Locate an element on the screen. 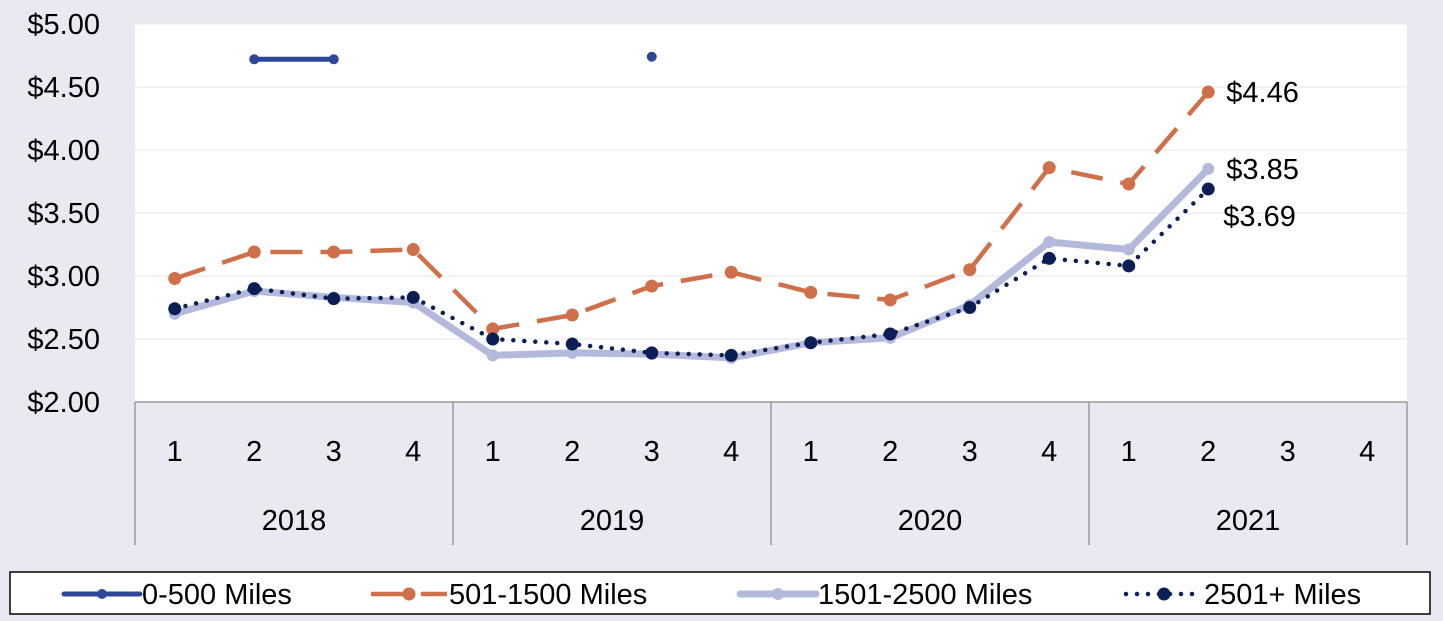 The width and height of the screenshot is (1443, 621). year-group-label: 2020 is located at coordinates (930, 521).